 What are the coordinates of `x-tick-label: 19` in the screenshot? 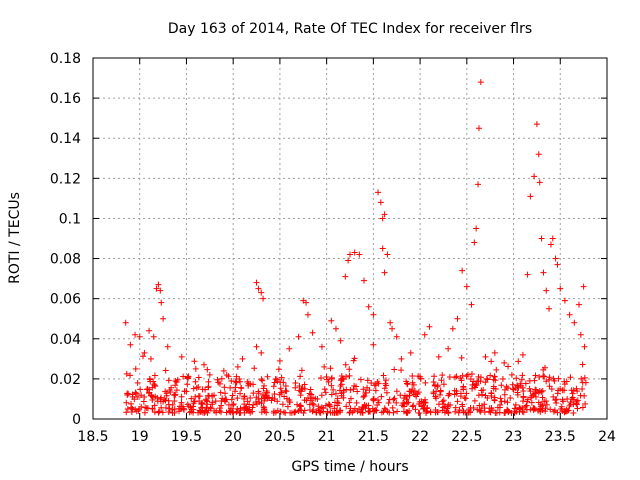 It's located at (140, 437).